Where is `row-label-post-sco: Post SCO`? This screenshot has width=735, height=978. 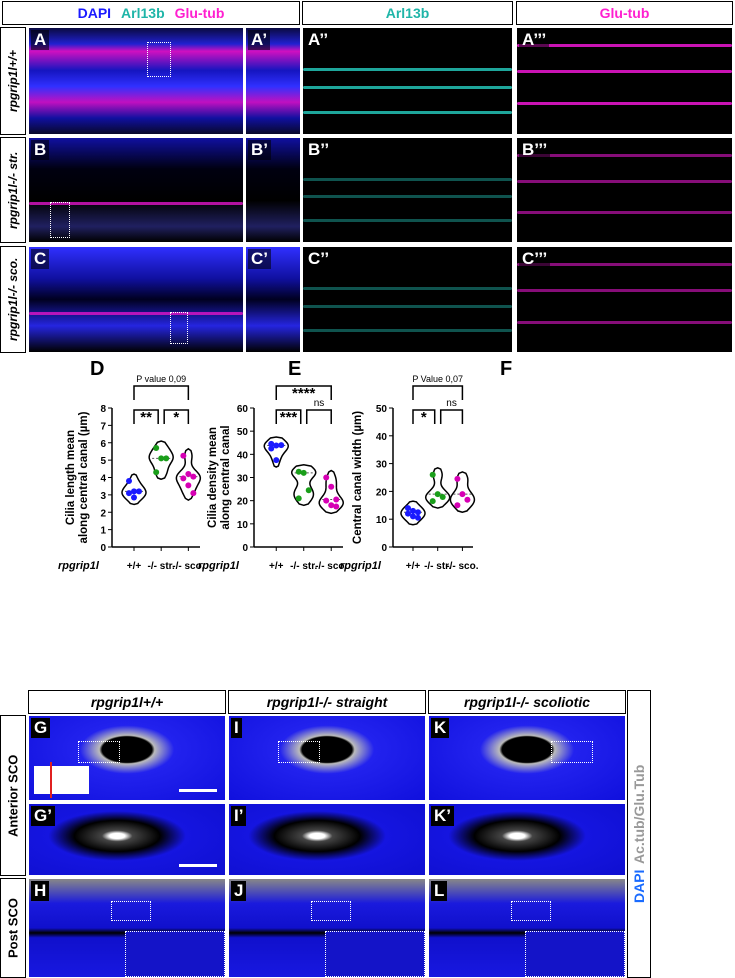
row-label-post-sco: Post SCO is located at coordinates (13, 928).